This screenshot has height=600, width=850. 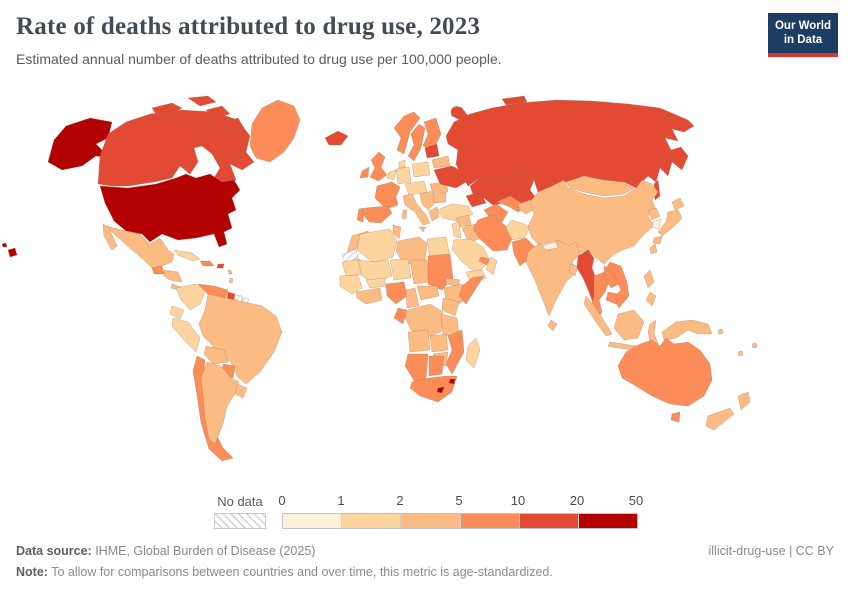 What do you see at coordinates (629, 325) in the screenshot?
I see `indonesia-borneo` at bounding box center [629, 325].